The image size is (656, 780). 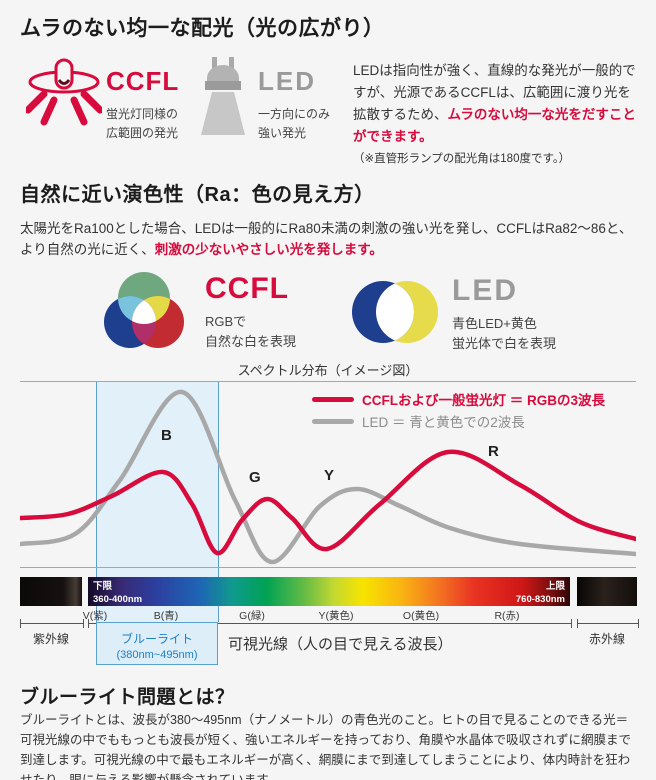 What do you see at coordinates (226, 321) in the screenshot?
I see `ccfl2-desc-line1: RGBで` at bounding box center [226, 321].